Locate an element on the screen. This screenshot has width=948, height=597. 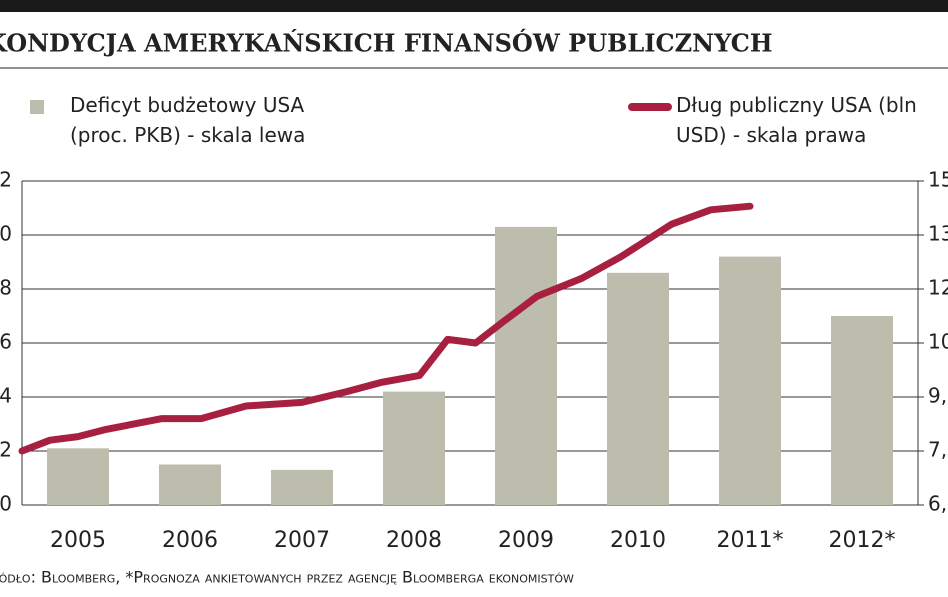
y2-tick-label: 13,5 is located at coordinates (938, 234).